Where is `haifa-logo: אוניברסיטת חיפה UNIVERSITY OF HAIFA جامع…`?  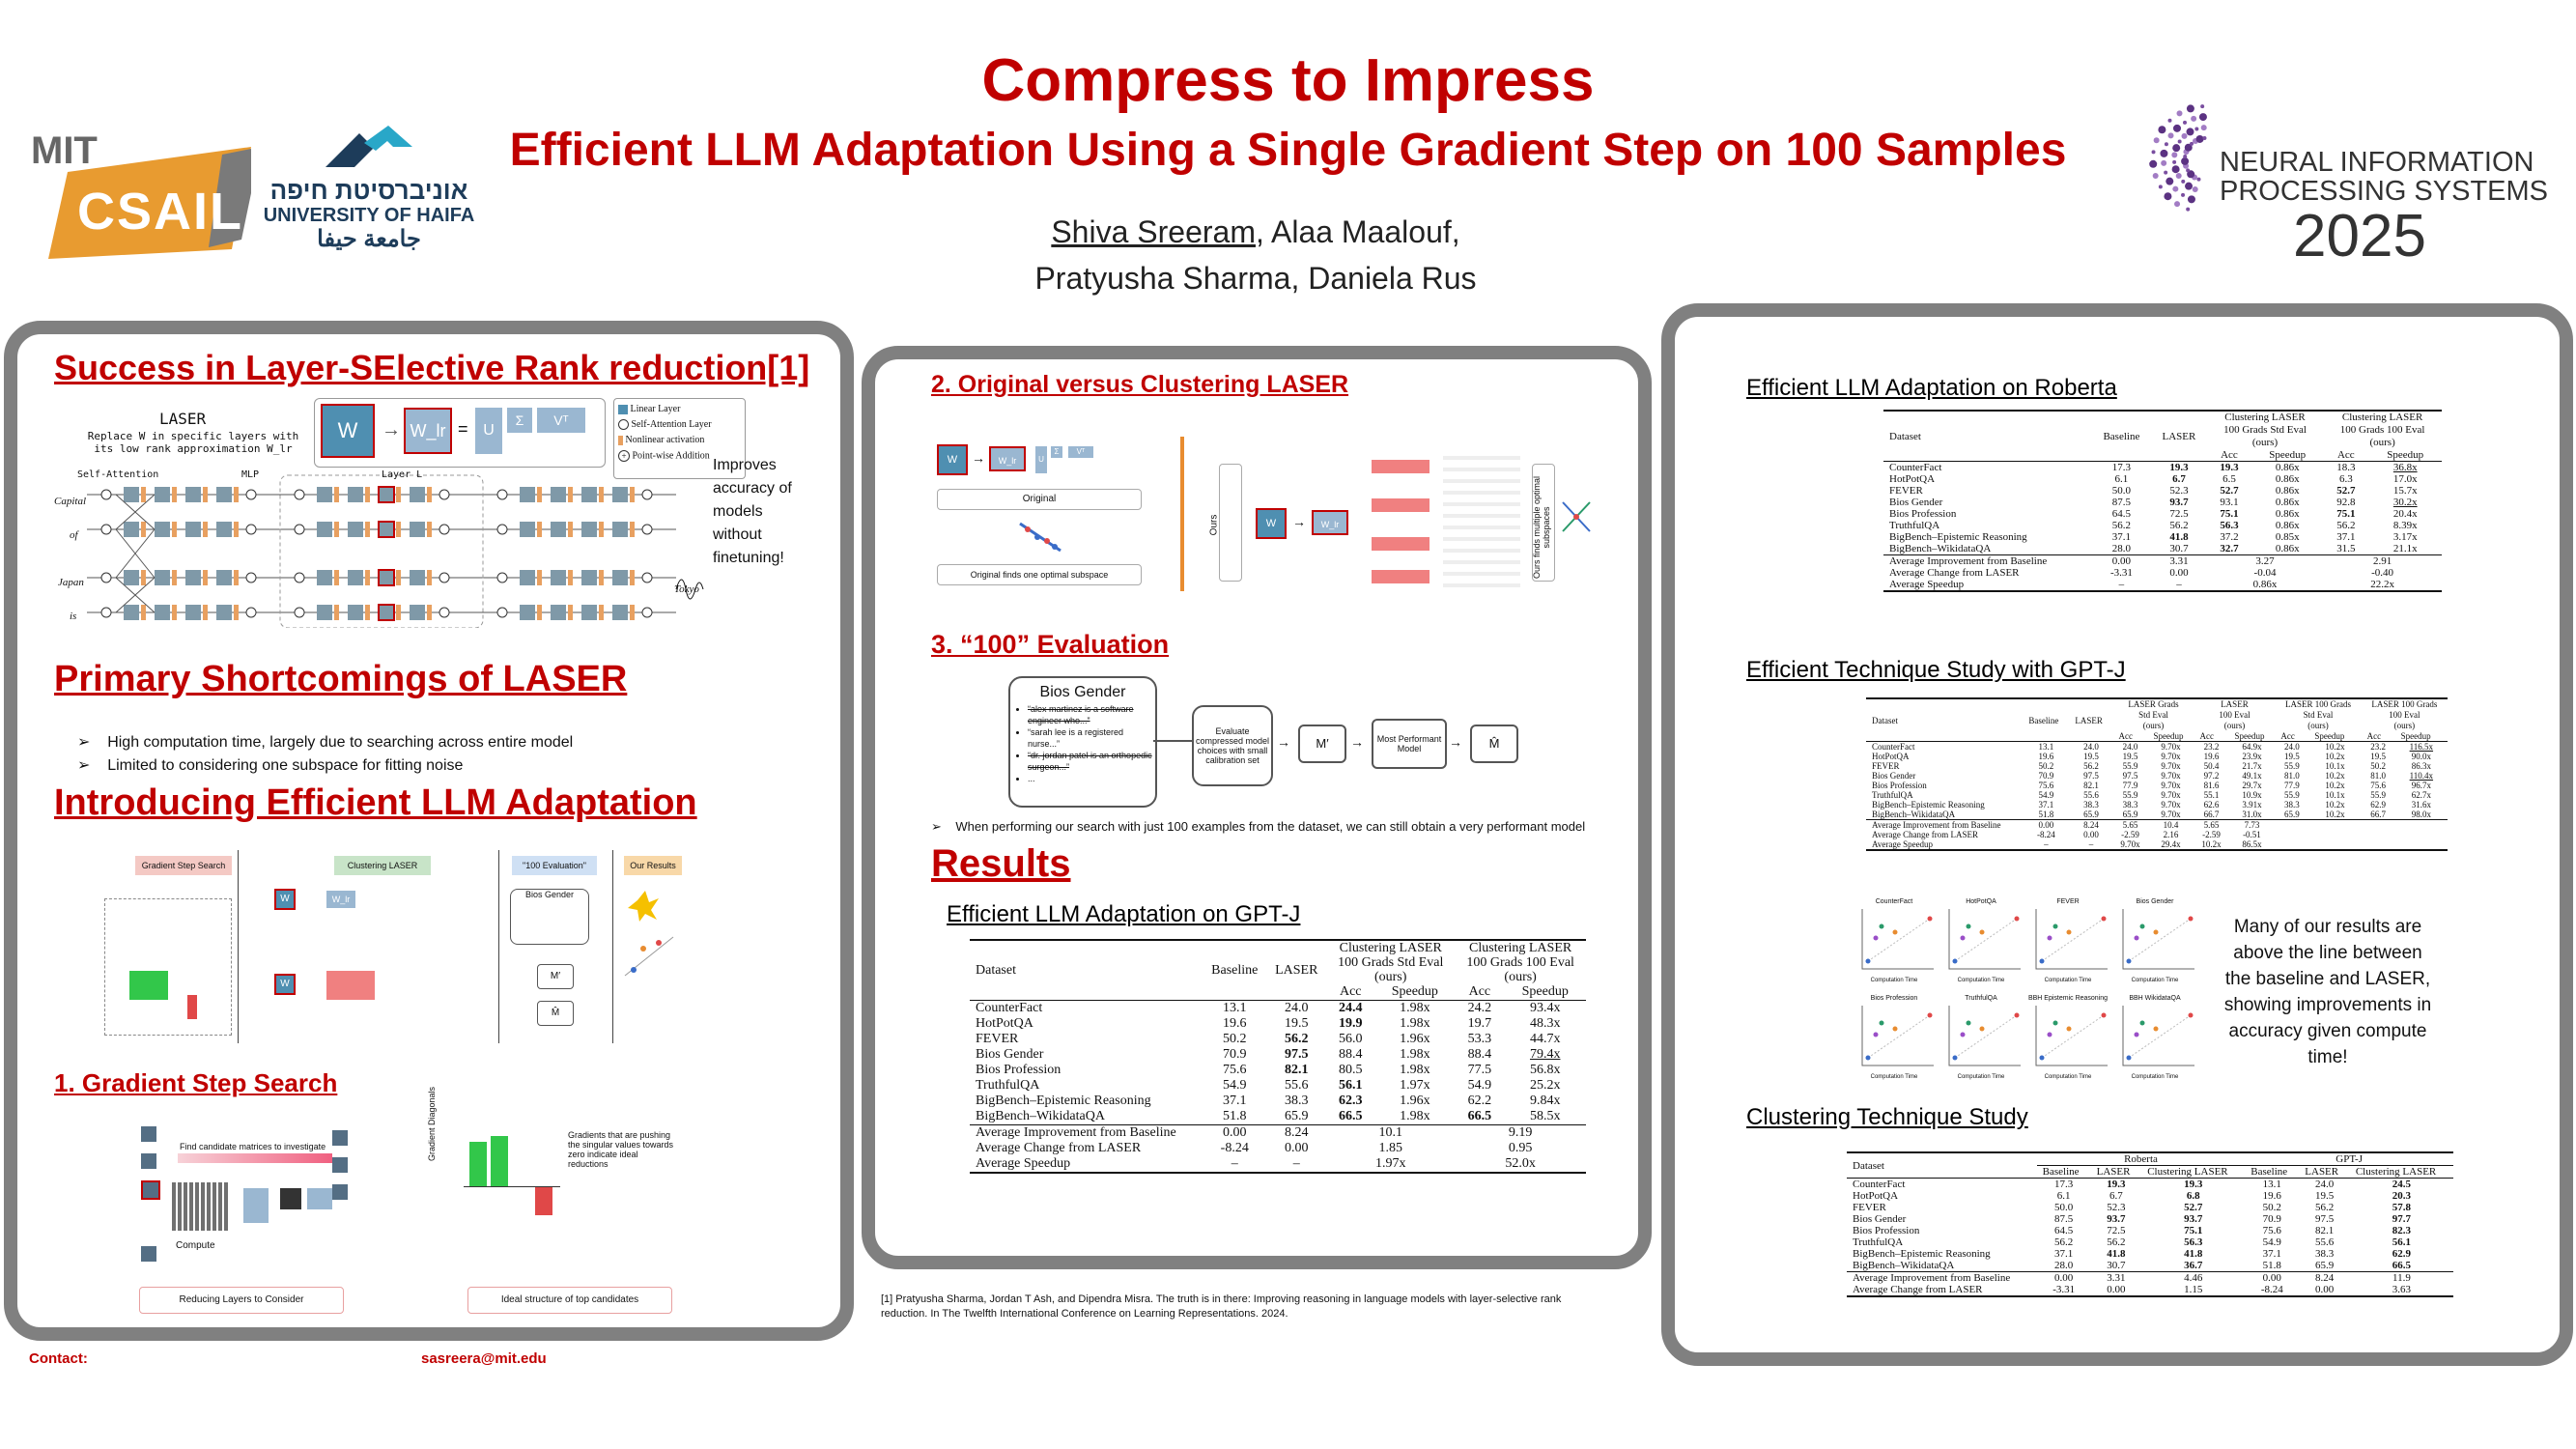
haifa-logo: אוניברסיטת חיפה UNIVERSITY OF HAIFA جامع… is located at coordinates (369, 196).